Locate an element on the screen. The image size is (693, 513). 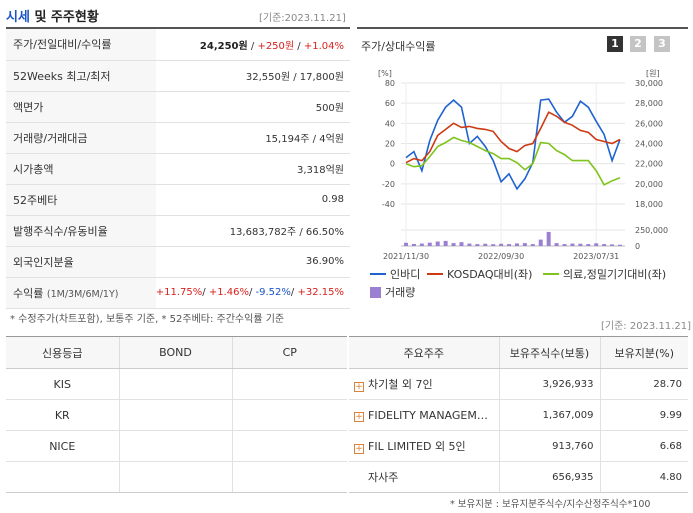
row-label: 주가/전일대비/수익률 is located at coordinates (81, 45).